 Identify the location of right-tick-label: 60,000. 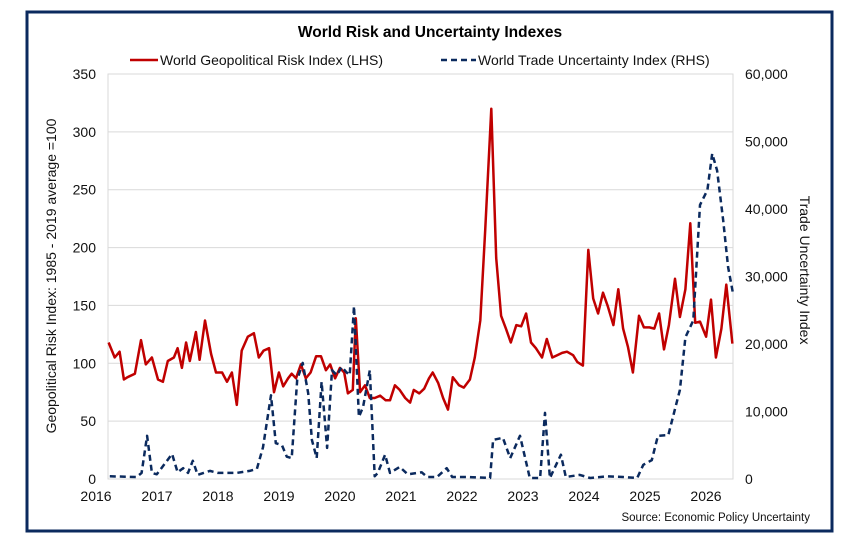
(766, 74).